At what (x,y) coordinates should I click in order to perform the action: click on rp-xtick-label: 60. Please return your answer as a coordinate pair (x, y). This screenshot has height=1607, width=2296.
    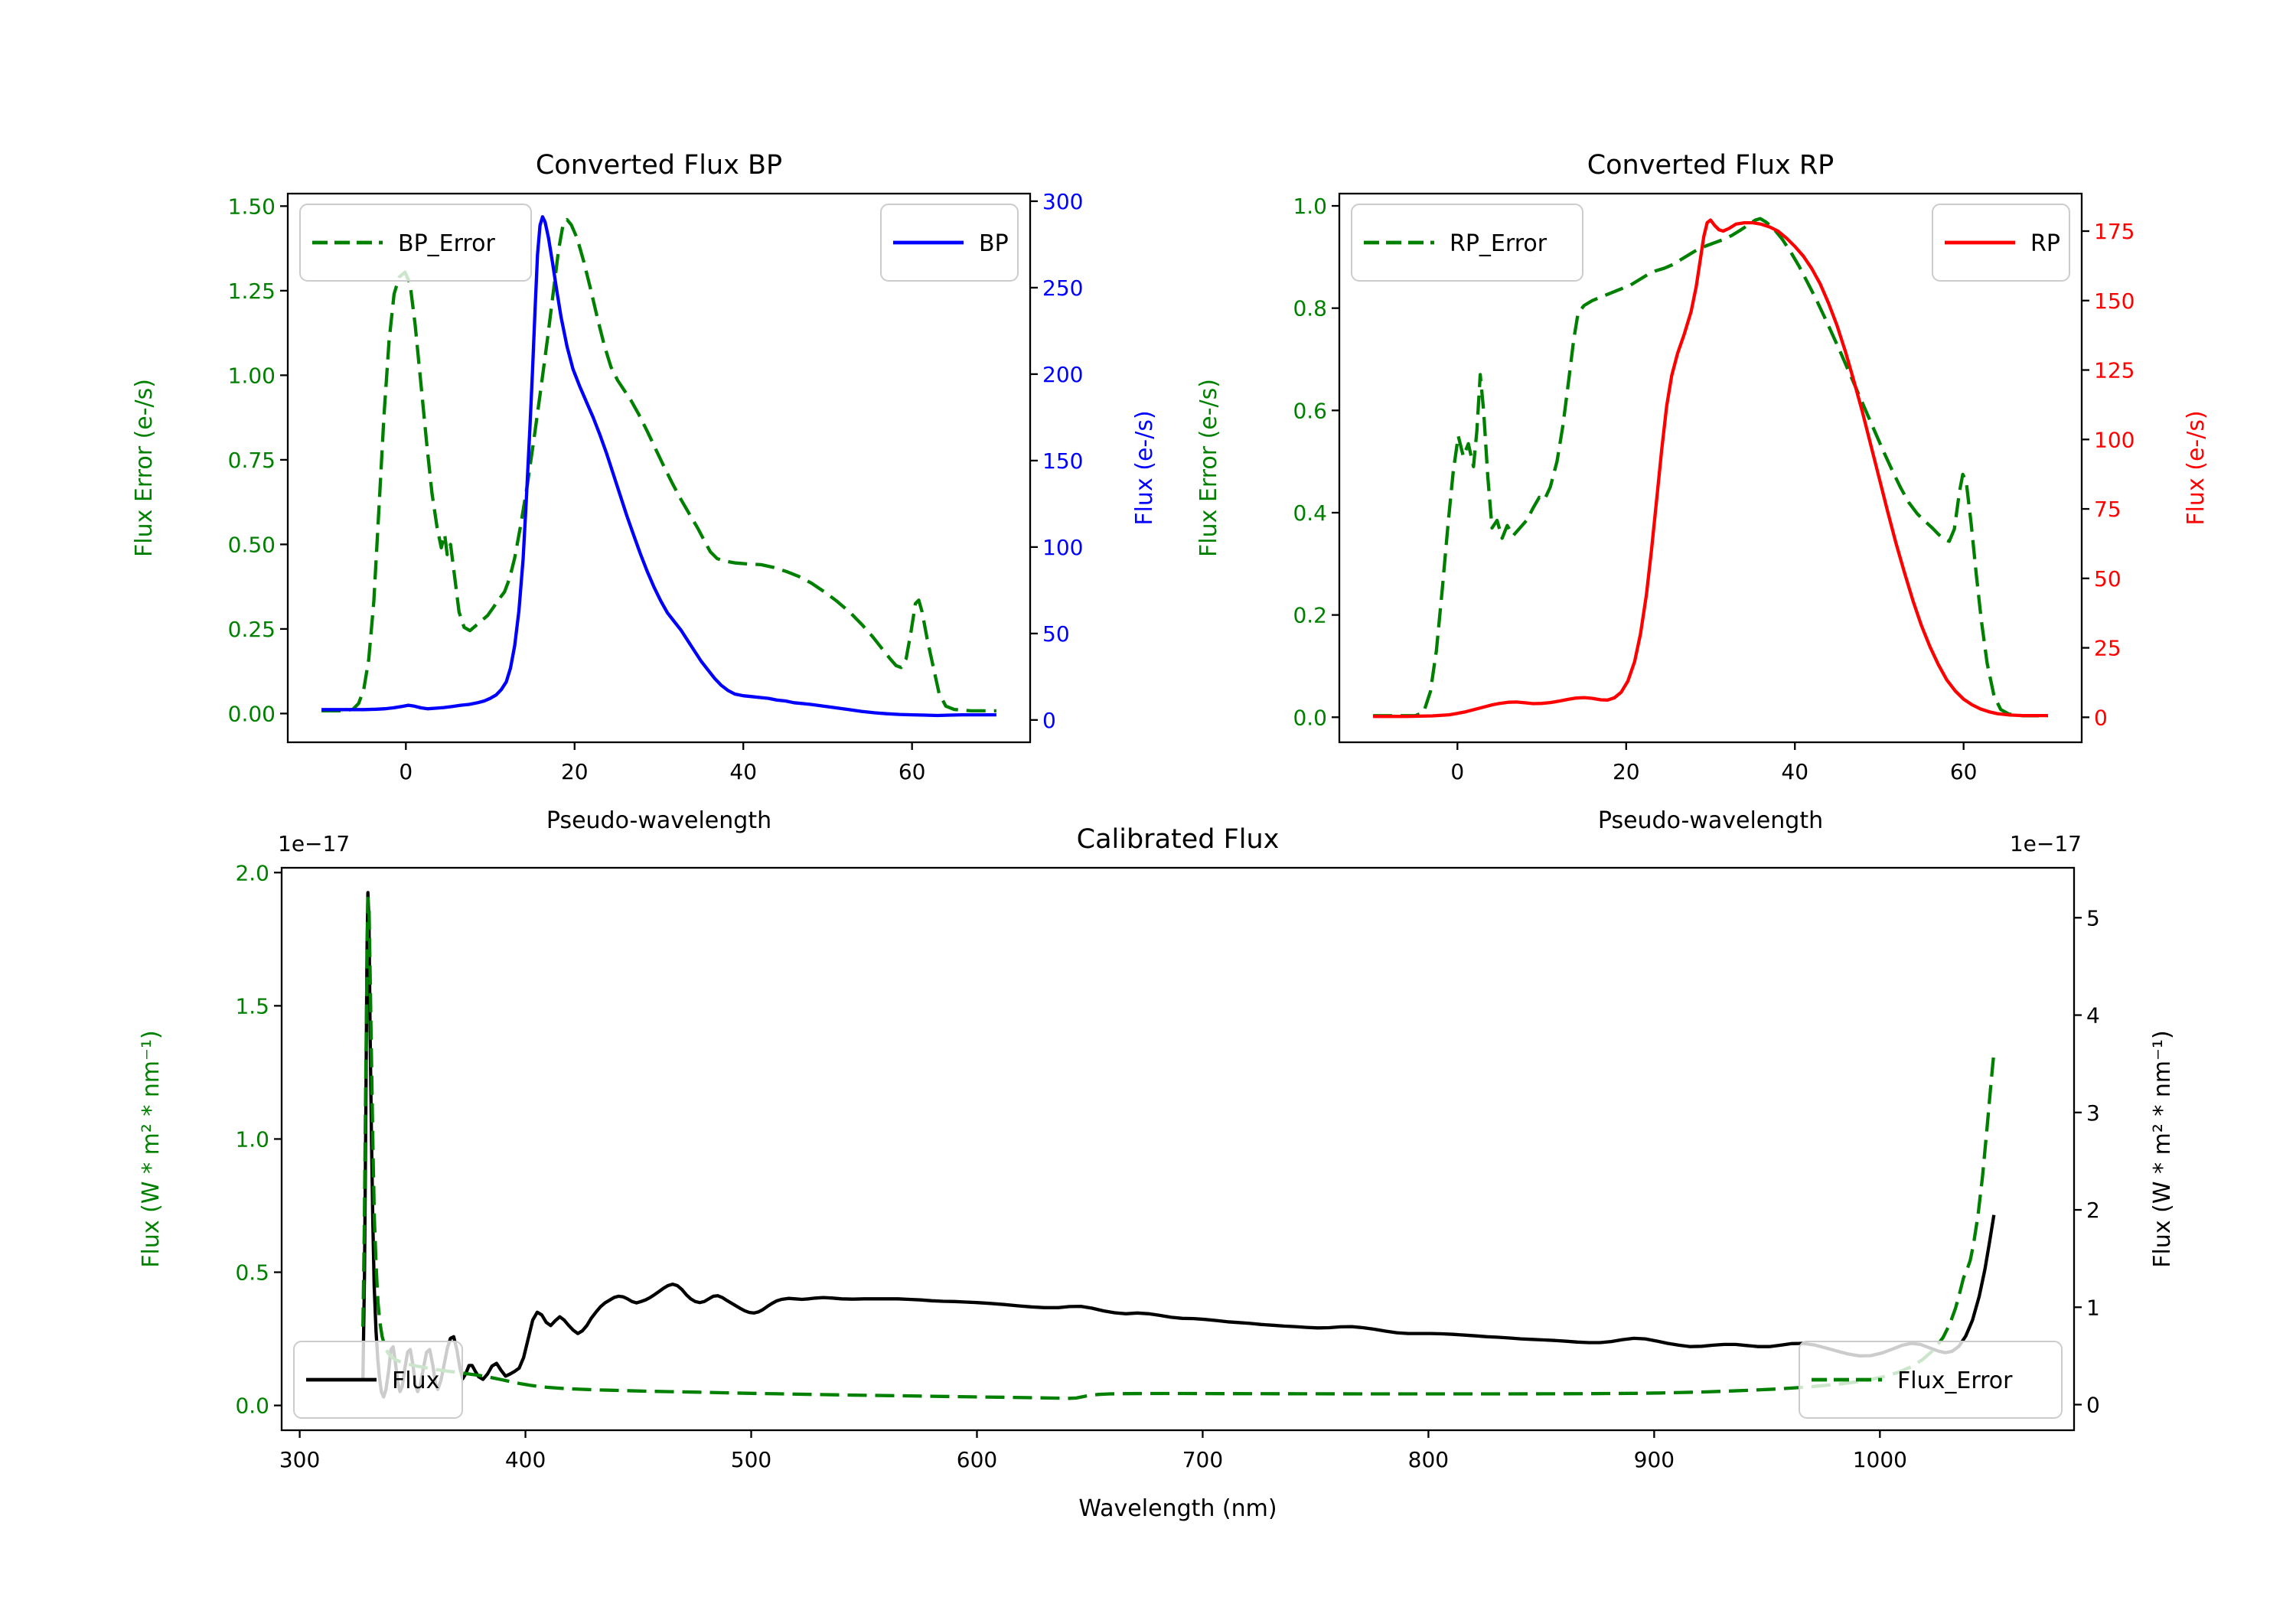
    Looking at the image, I should click on (1964, 772).